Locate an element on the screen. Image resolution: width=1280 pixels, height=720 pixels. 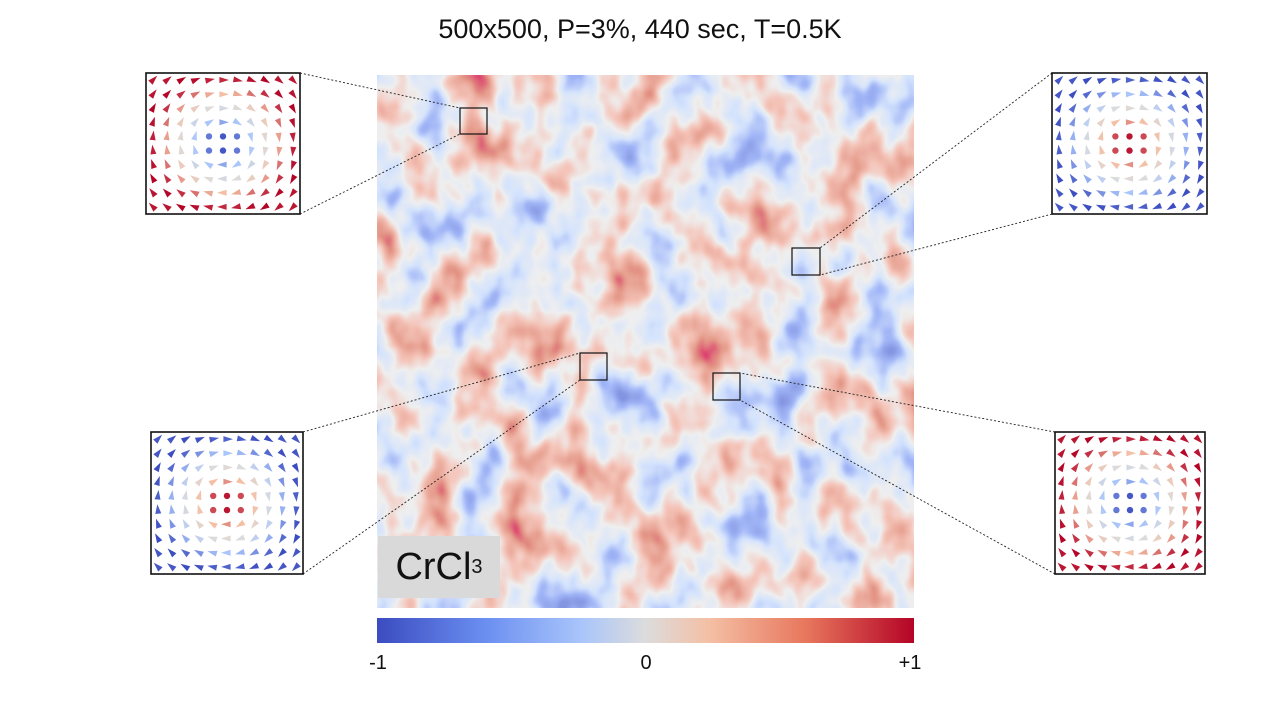
inset-bottom-left is located at coordinates (227, 503).